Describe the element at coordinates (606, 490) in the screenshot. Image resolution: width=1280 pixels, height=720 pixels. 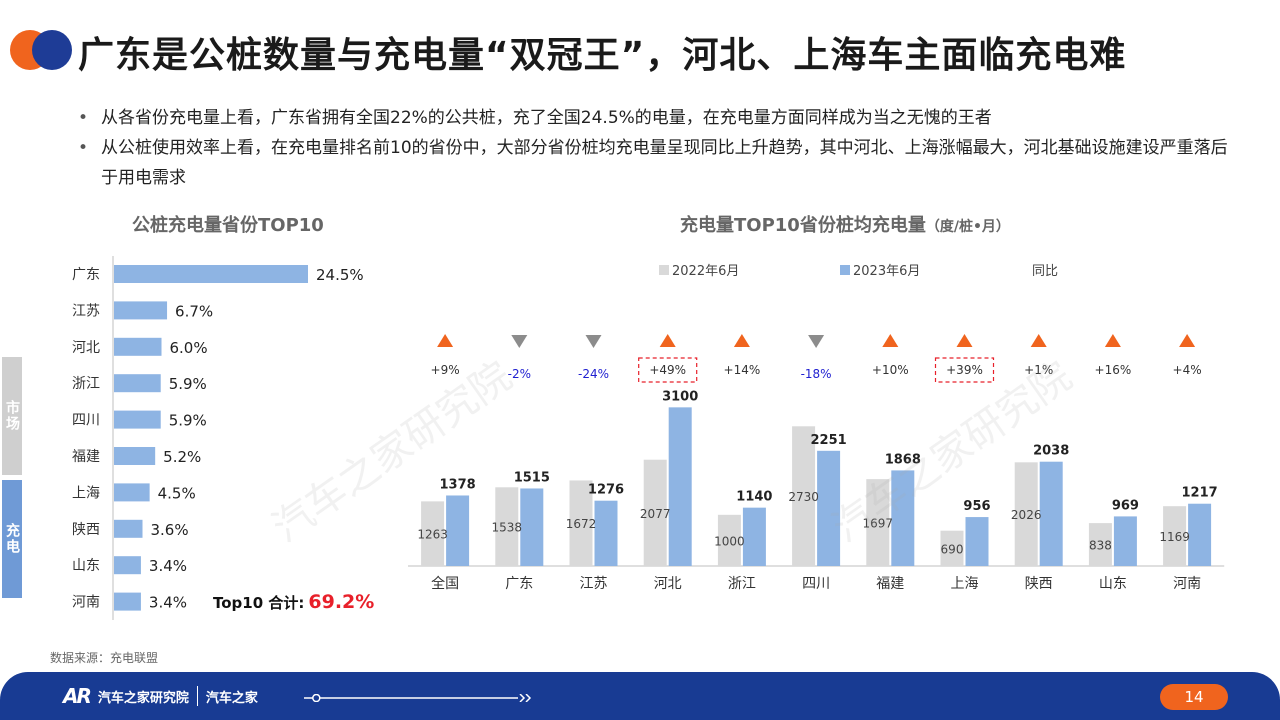
I see `data-label-2023: 1276` at that location.